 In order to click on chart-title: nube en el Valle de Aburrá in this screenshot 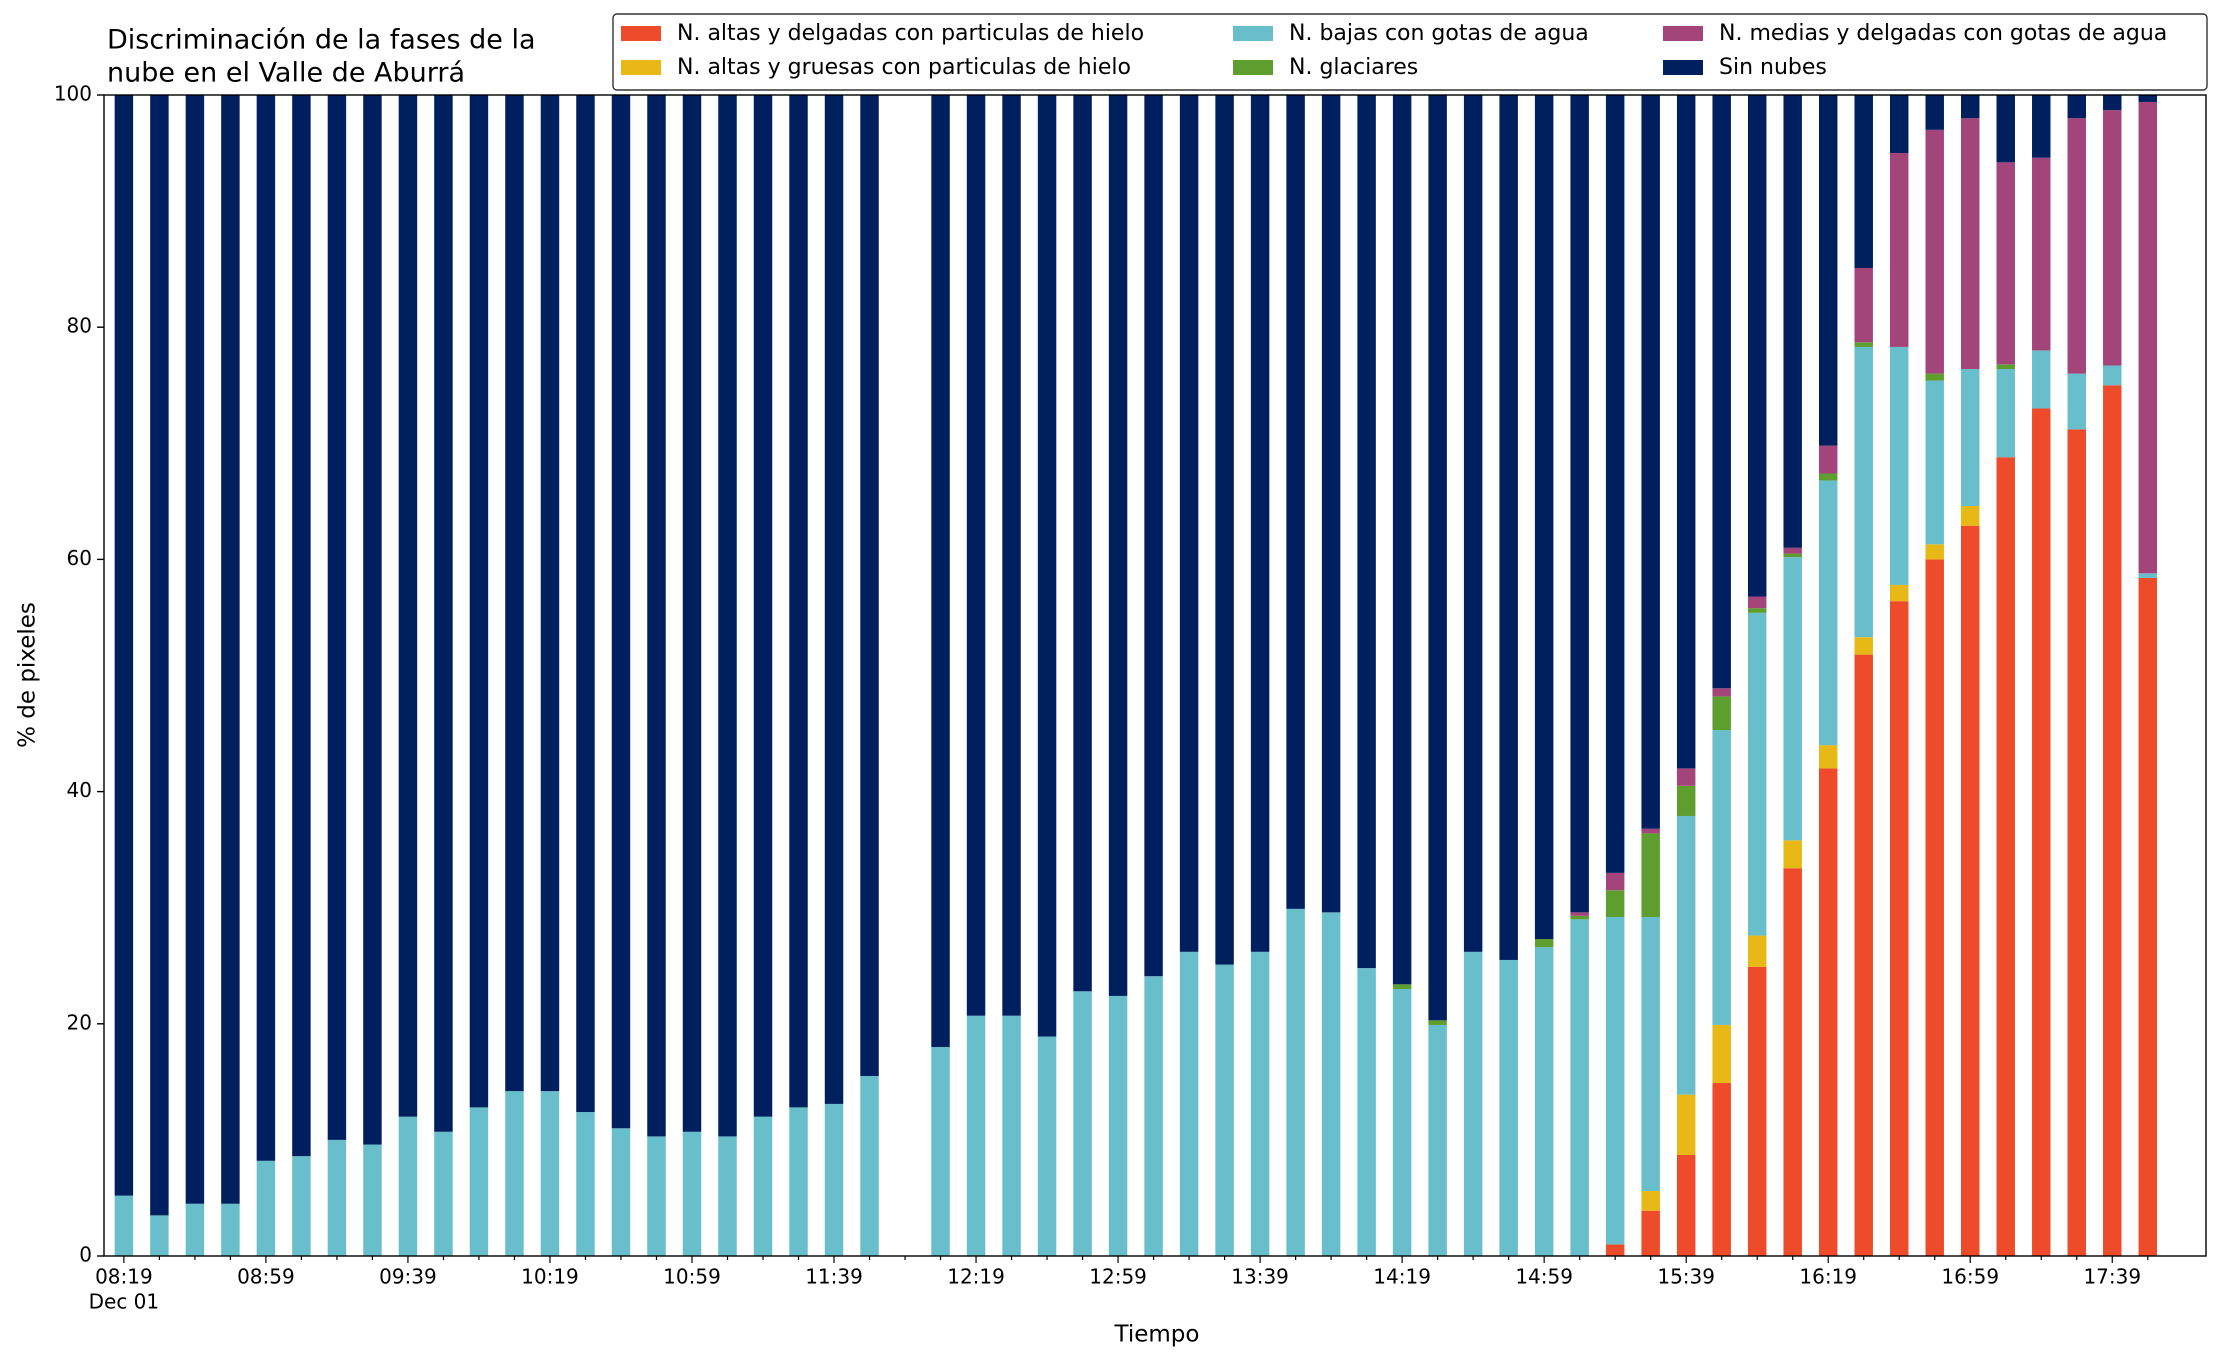, I will do `click(286, 73)`.